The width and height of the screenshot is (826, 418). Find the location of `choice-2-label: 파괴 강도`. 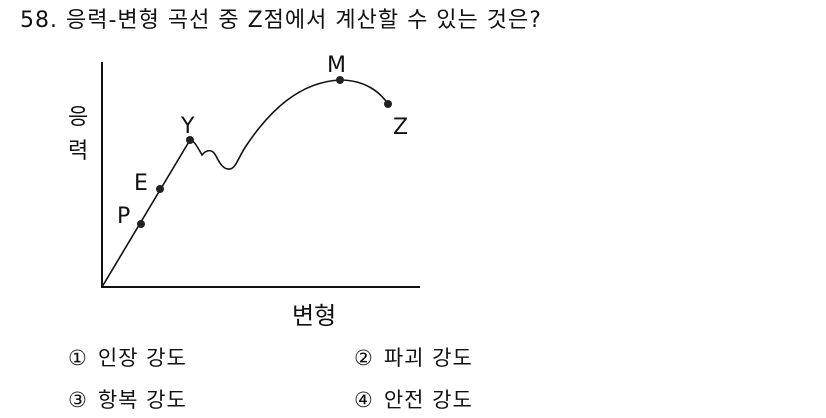

choice-2-label: 파괴 강도 is located at coordinates (428, 358).